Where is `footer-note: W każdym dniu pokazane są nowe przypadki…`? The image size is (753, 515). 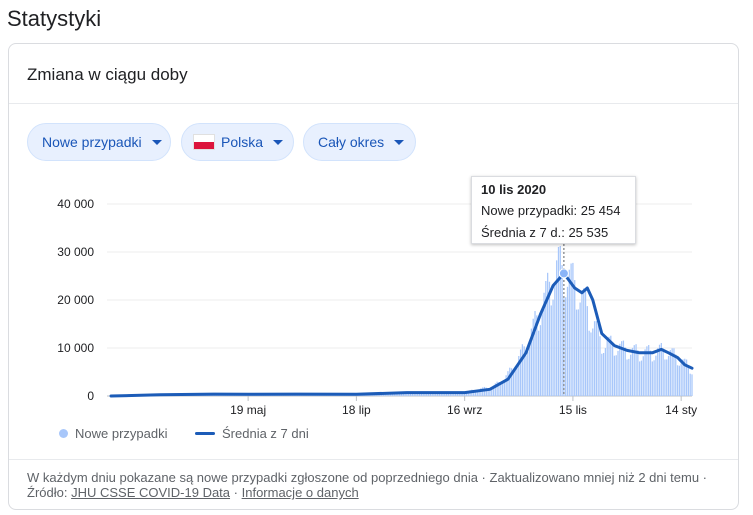
footer-note: W każdym dniu pokazane są nowe przypadki… is located at coordinates (367, 485).